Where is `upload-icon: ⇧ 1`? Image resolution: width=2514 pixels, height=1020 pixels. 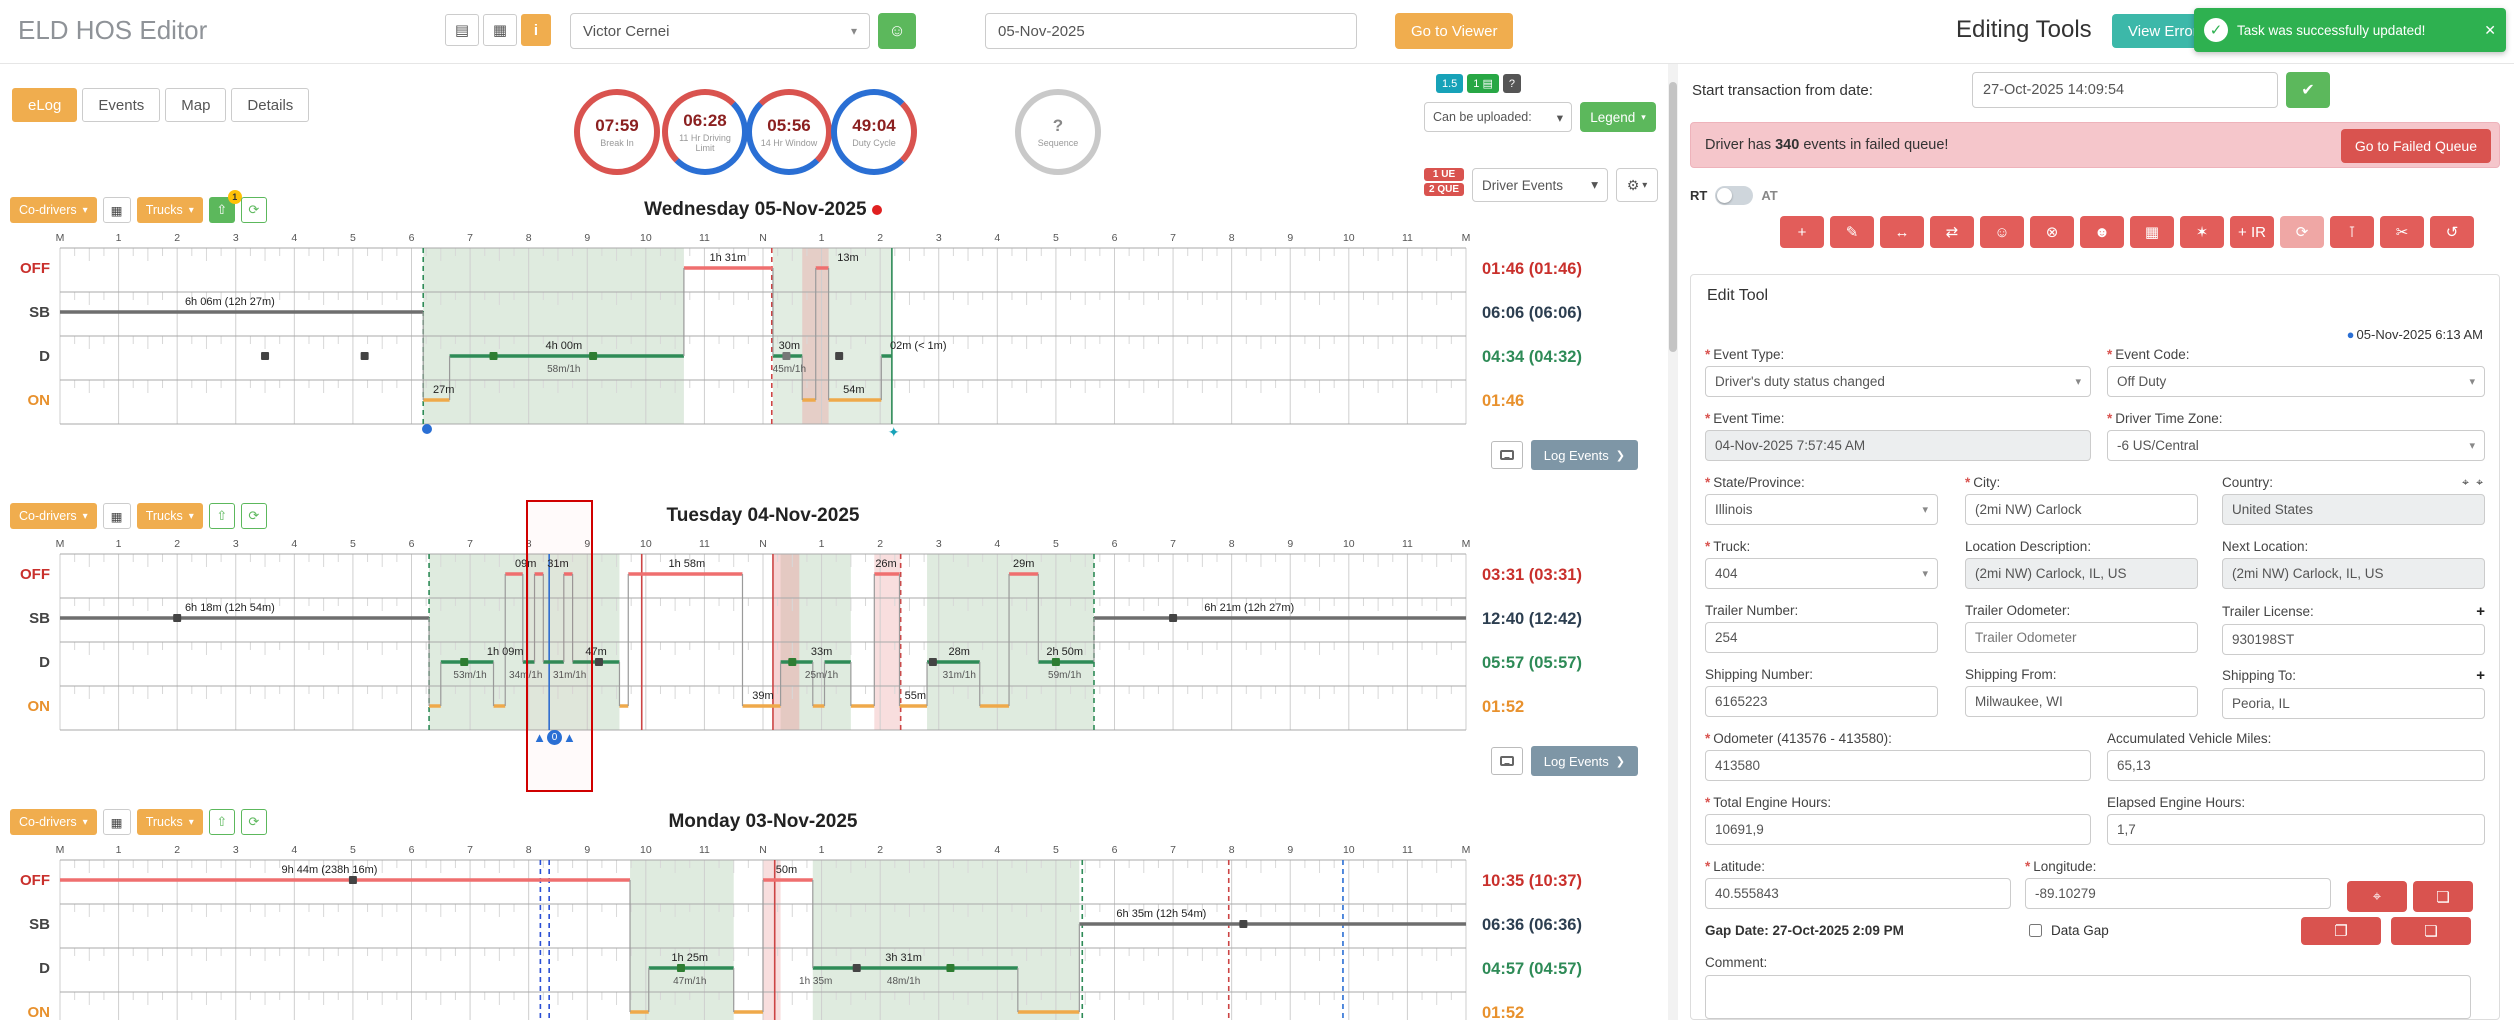
upload-icon: ⇧ 1 is located at coordinates (225, 206).